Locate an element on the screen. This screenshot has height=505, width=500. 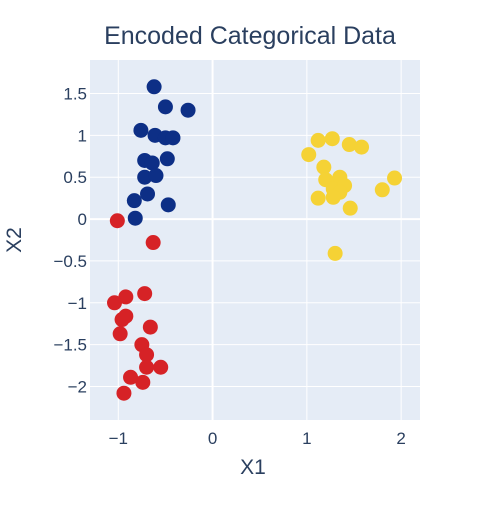
x-axis-title: X1 is located at coordinates (253, 467).